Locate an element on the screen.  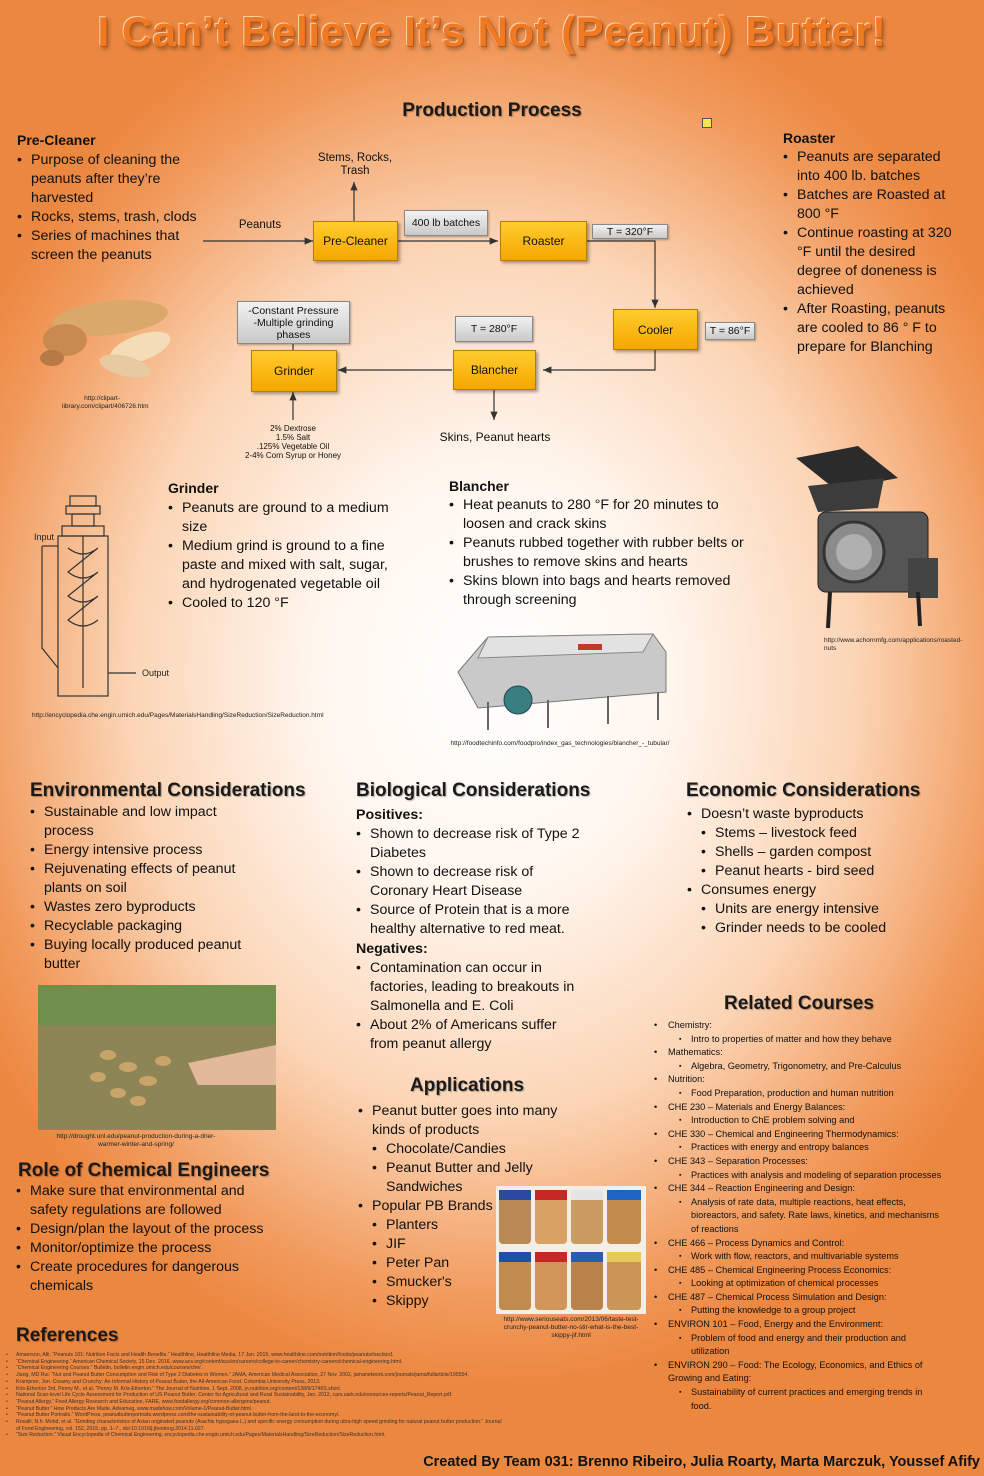
list-item: Monitor/optimize the process is located at coordinates (141, 1248).